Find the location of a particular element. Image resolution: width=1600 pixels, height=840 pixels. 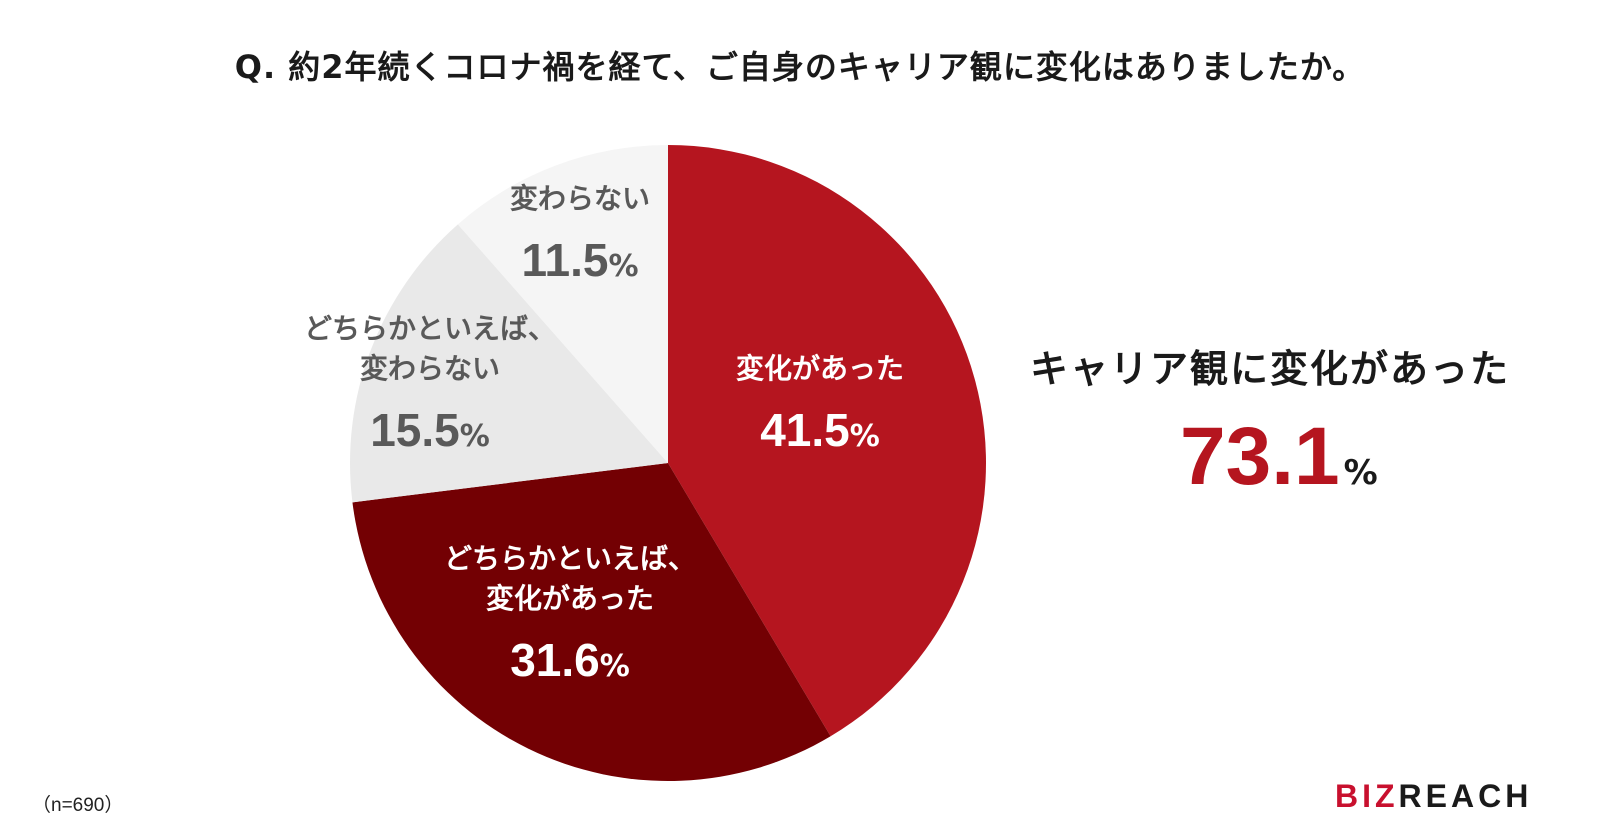

slice-label-3-line-0: 変わらない is located at coordinates (580, 198).